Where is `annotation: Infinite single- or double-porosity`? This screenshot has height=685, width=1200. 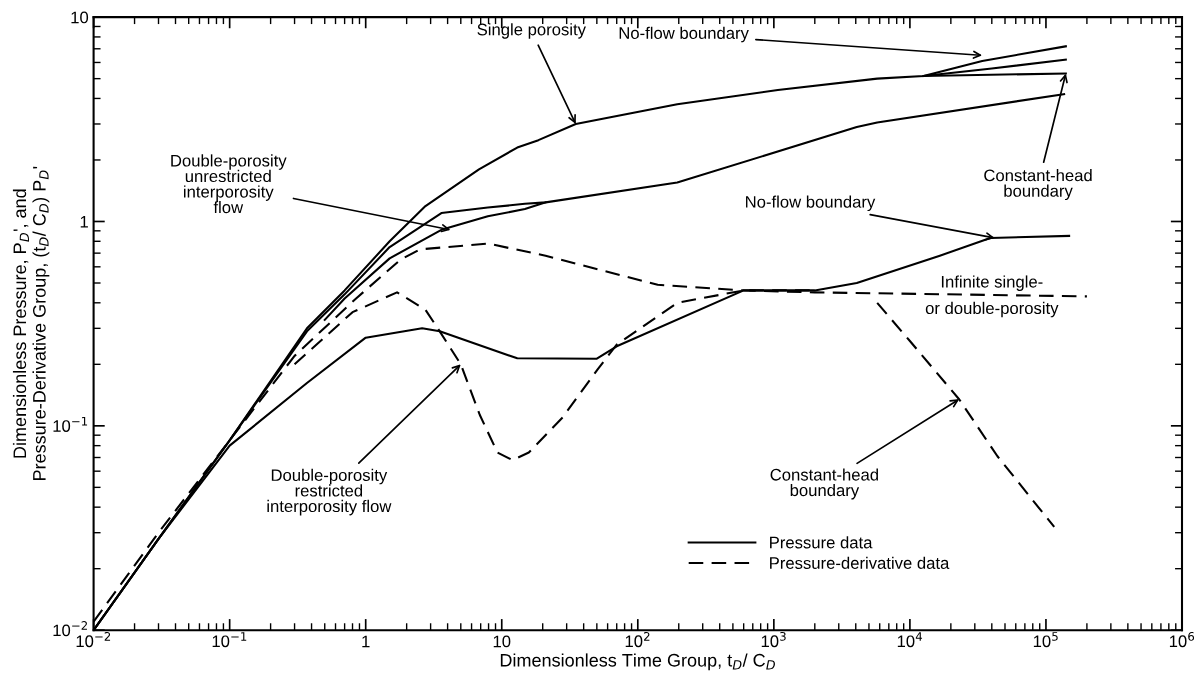 annotation: Infinite single- or double-porosity is located at coordinates (992, 296).